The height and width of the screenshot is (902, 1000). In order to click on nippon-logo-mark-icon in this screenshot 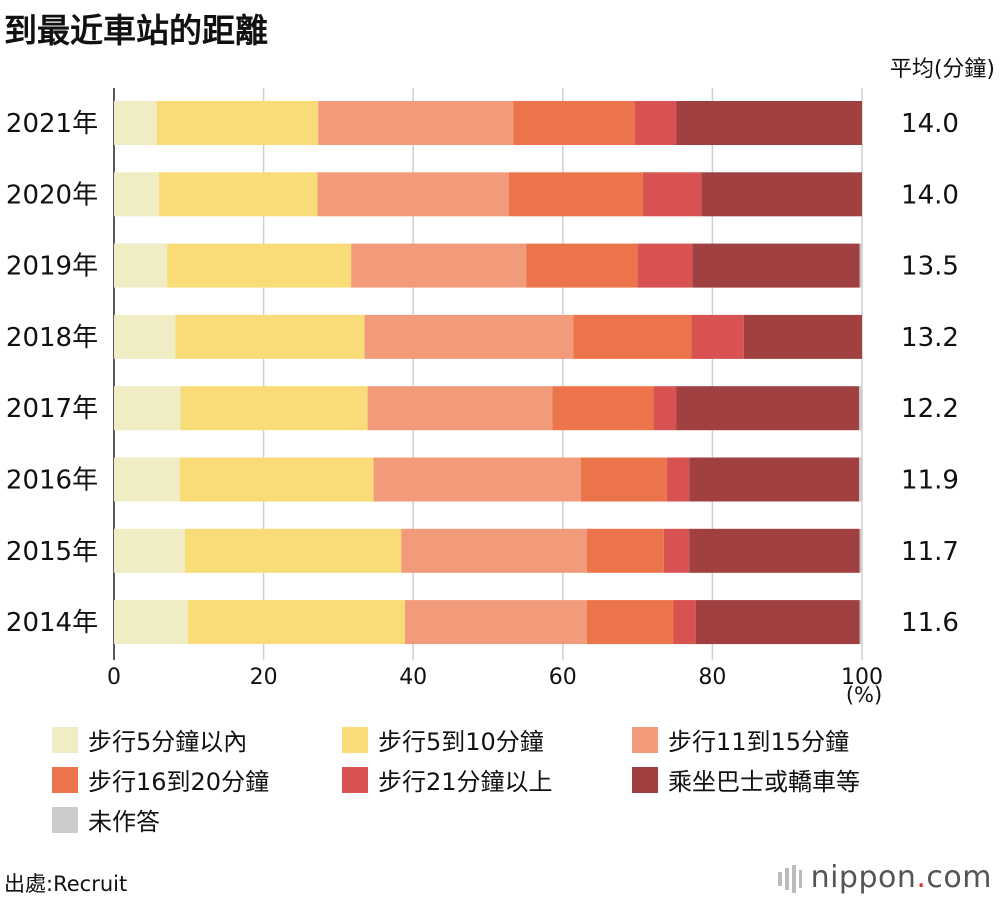, I will do `click(789, 878)`.